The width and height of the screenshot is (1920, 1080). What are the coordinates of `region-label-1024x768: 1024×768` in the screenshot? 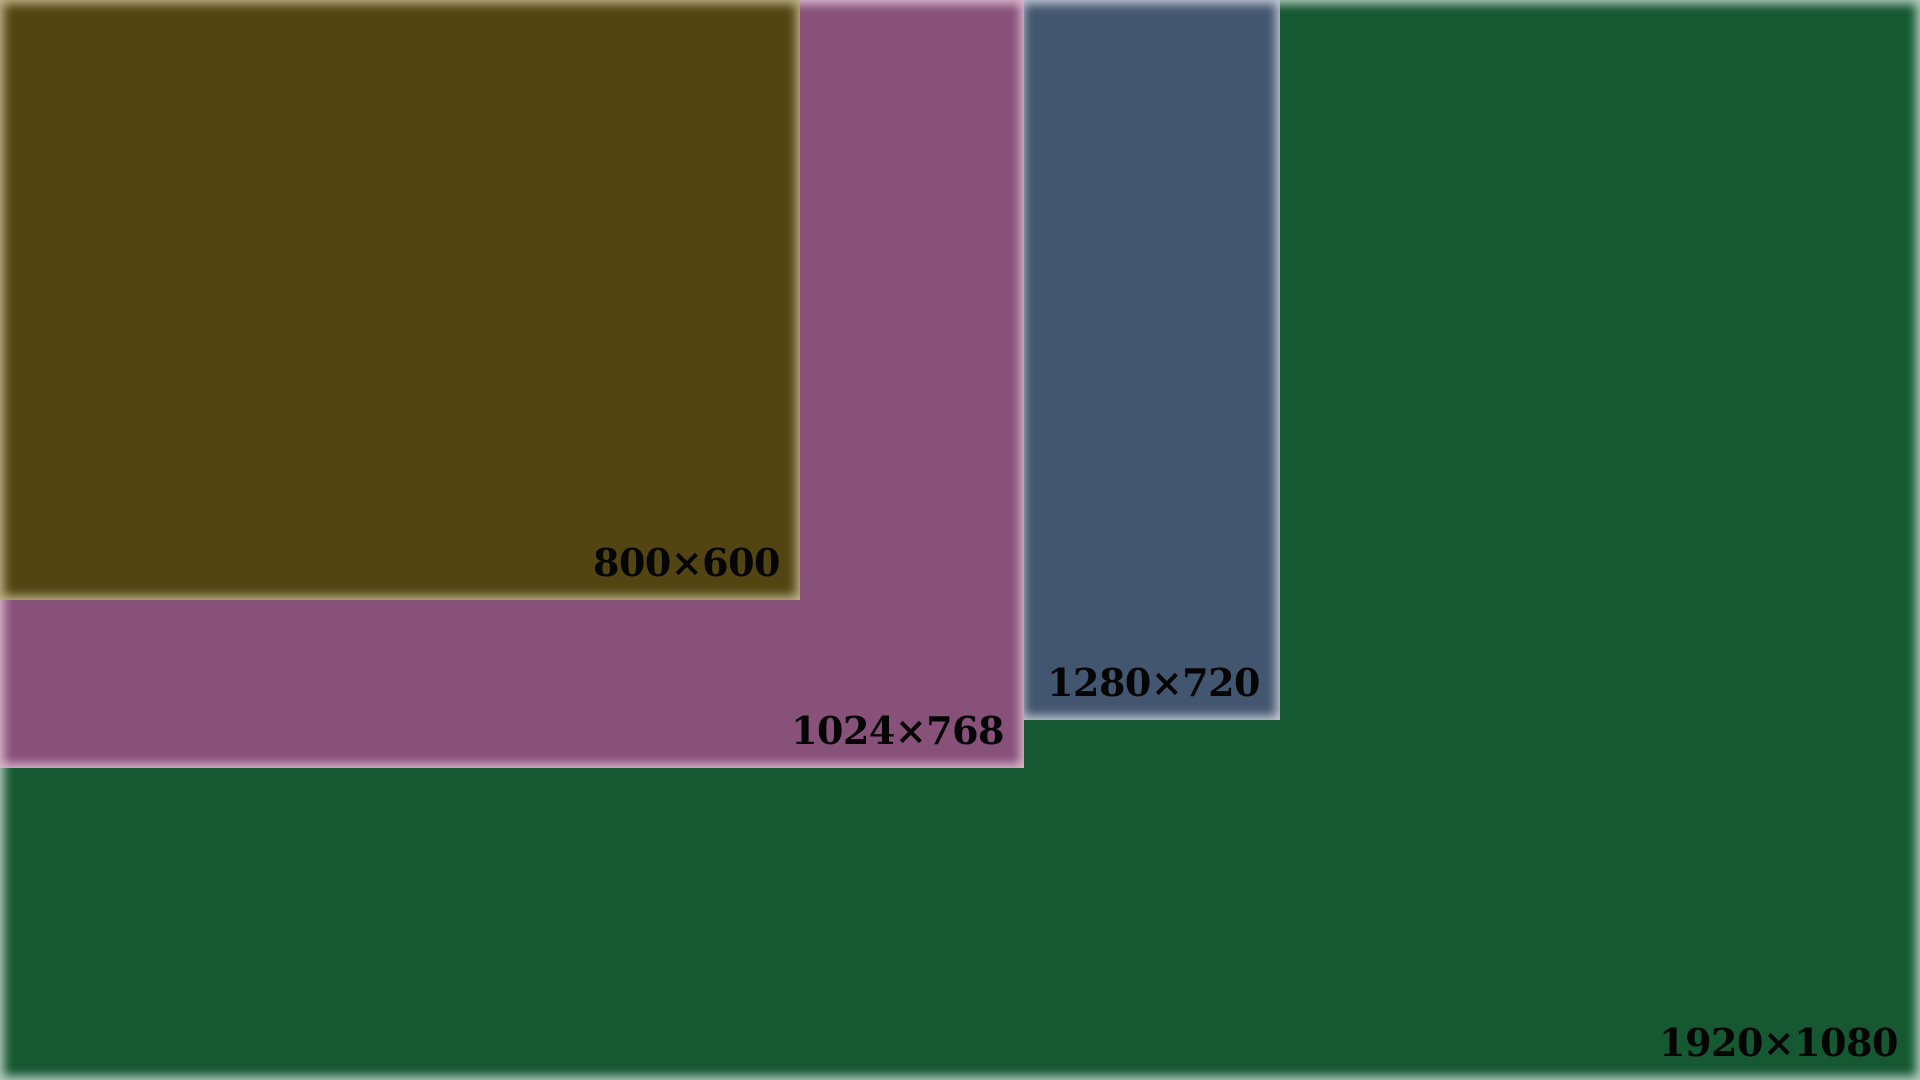 It's located at (897, 730).